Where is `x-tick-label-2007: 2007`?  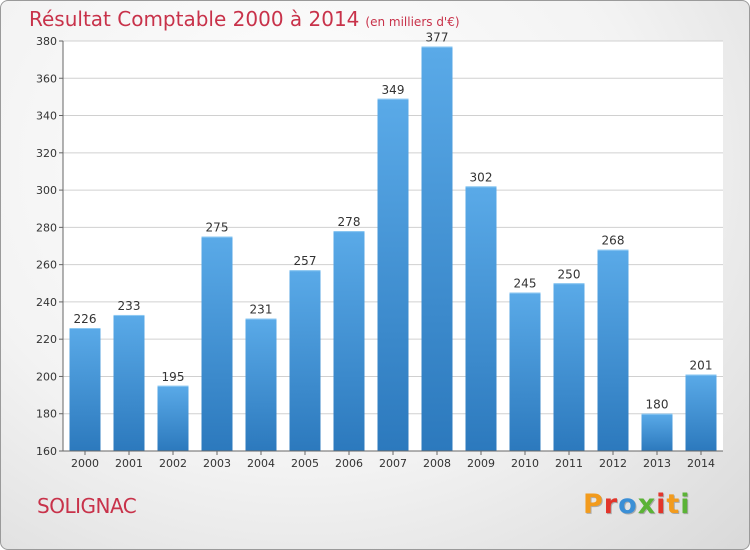 x-tick-label-2007: 2007 is located at coordinates (393, 463).